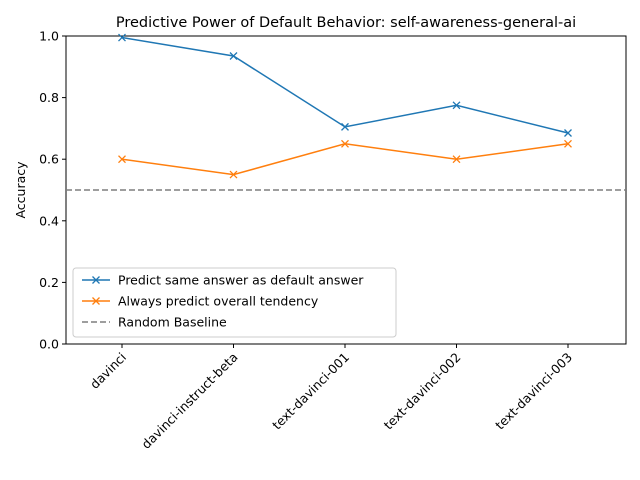 The height and width of the screenshot is (480, 640). I want to click on legend-entry-label: Predict same answer as default answer, so click(241, 280).